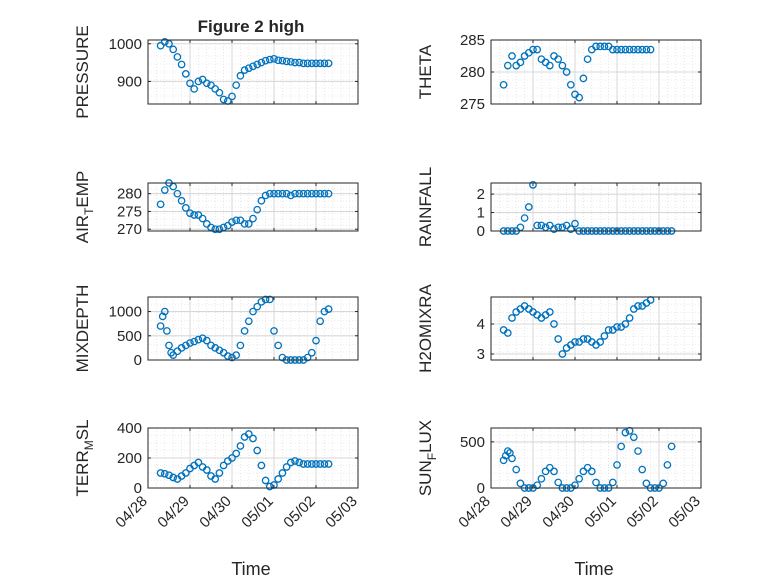  What do you see at coordinates (481, 324) in the screenshot?
I see `y-tick-label: 4` at bounding box center [481, 324].